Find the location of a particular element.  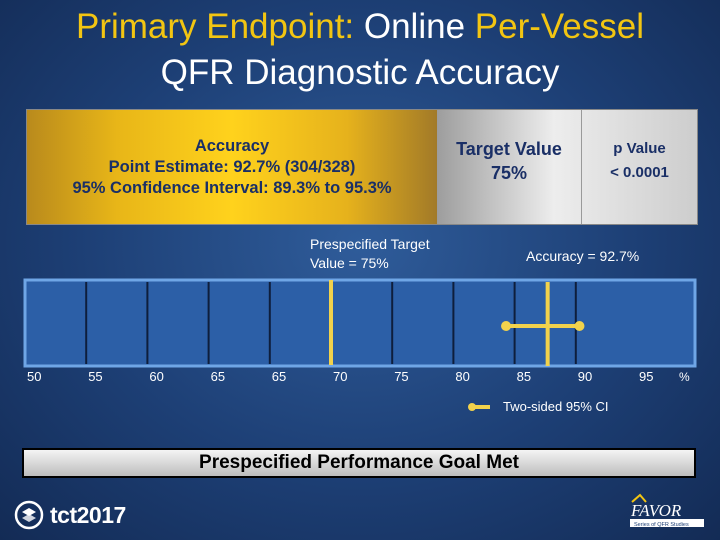

accuracy-annotation: Accuracy = 92.7% is located at coordinates (583, 256).